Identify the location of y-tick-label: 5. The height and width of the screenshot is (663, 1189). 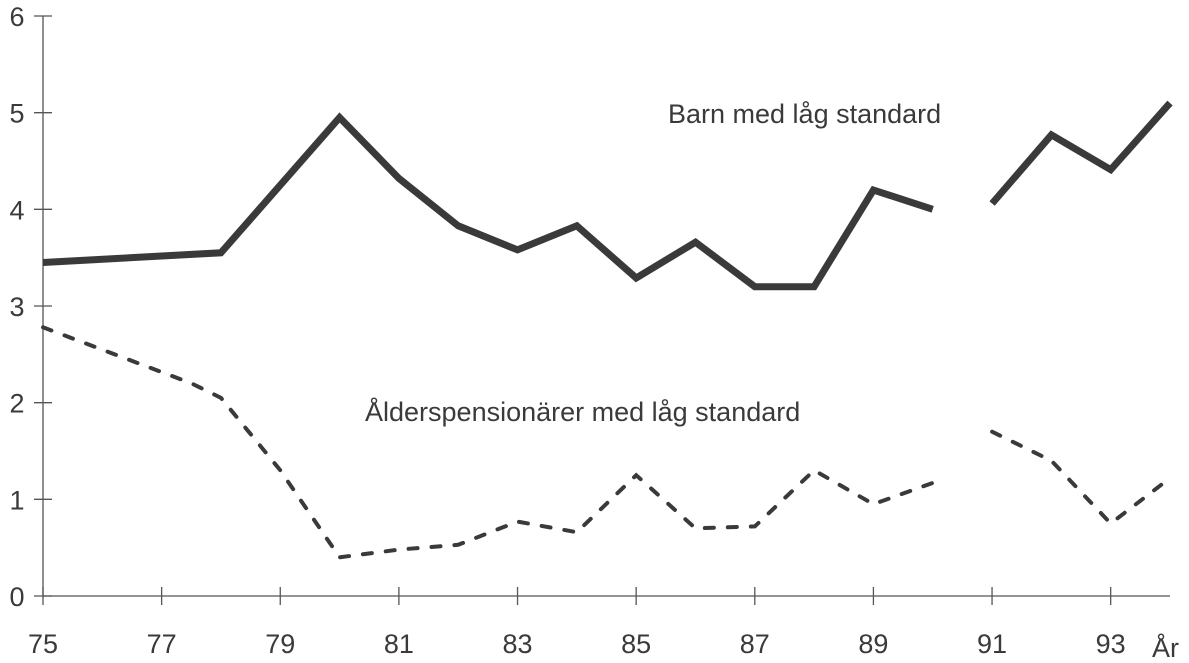
(16, 114).